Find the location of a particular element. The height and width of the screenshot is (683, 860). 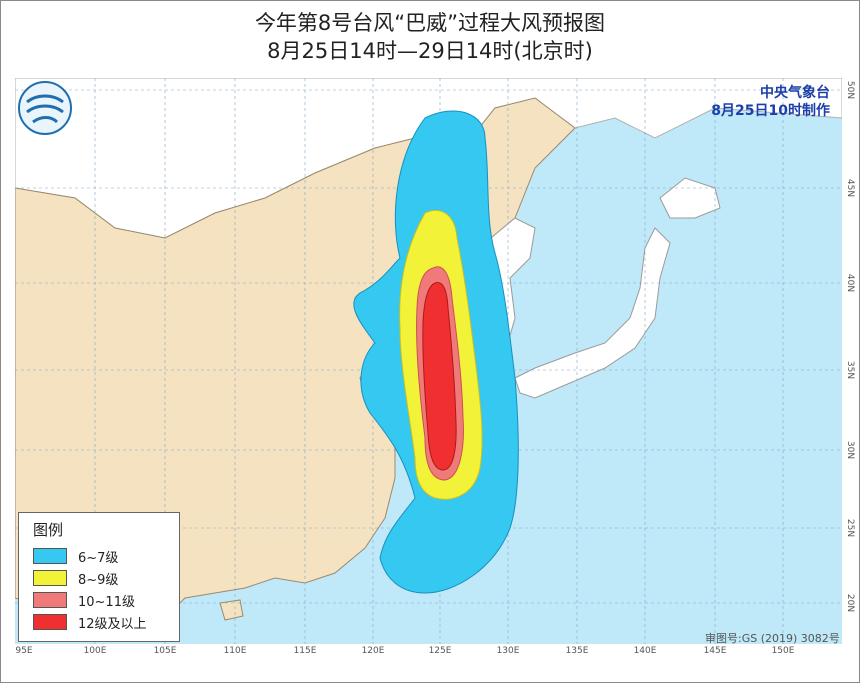

legend-label: 10~11级 is located at coordinates (106, 602).